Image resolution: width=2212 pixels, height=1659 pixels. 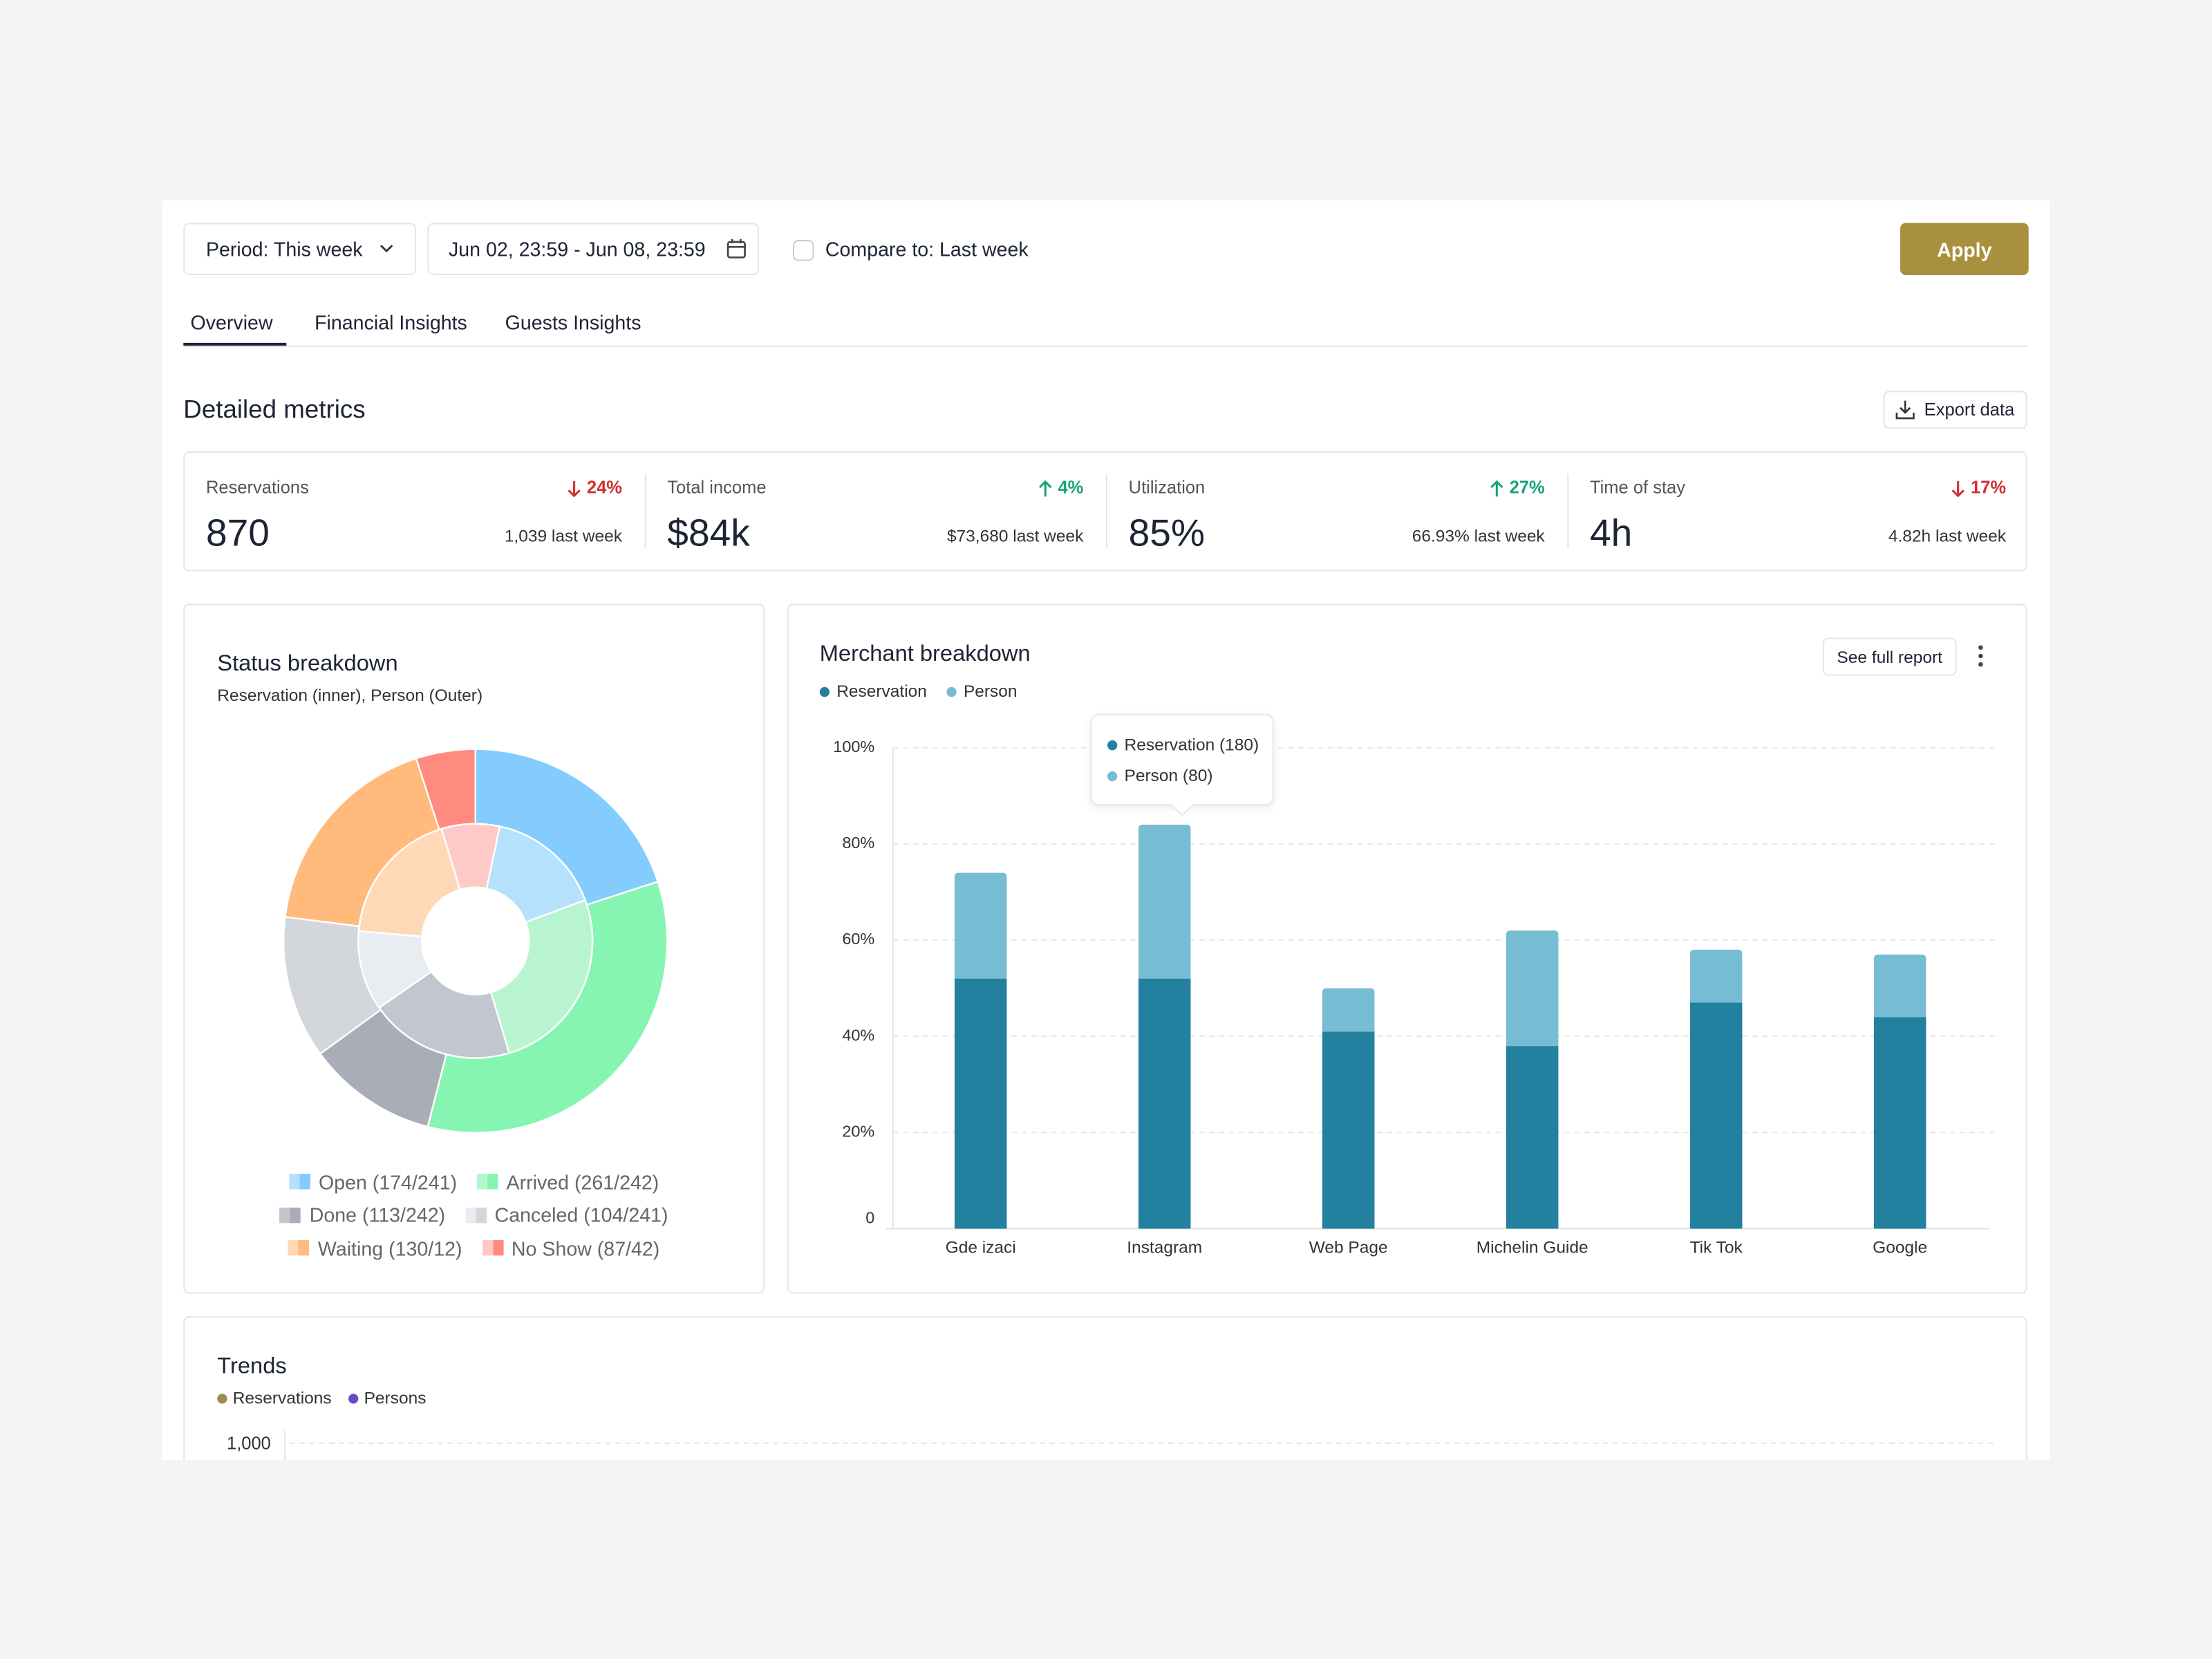 I want to click on legend-label: Arrived (261/242), so click(x=582, y=1182).